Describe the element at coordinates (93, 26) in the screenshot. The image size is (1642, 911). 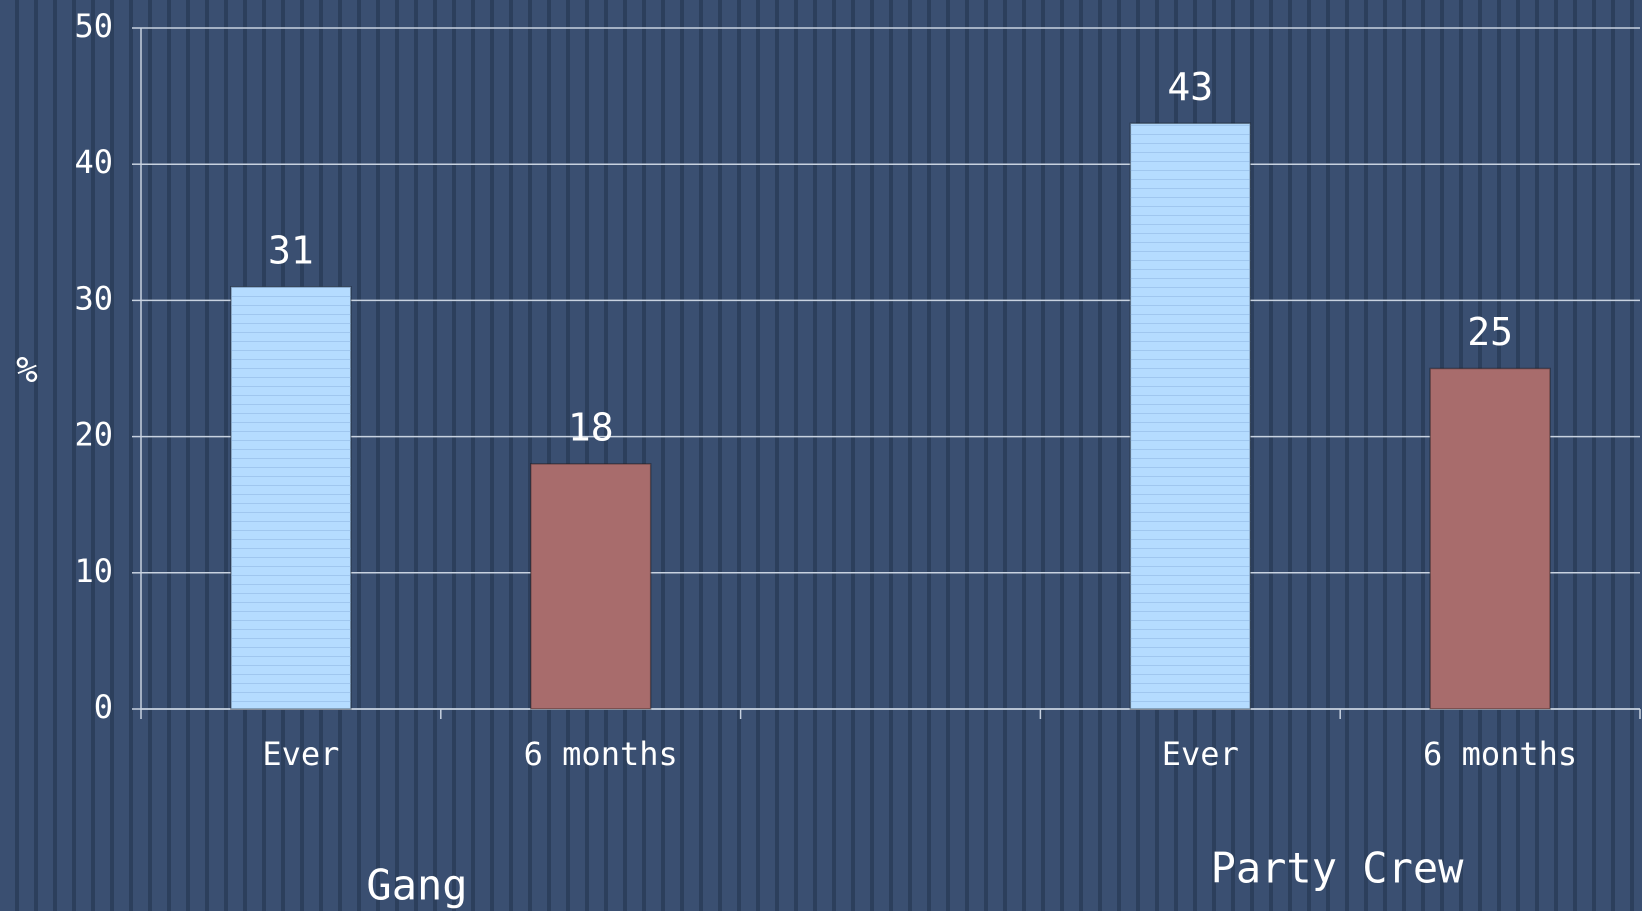
I see `y-tick-label: 50` at that location.